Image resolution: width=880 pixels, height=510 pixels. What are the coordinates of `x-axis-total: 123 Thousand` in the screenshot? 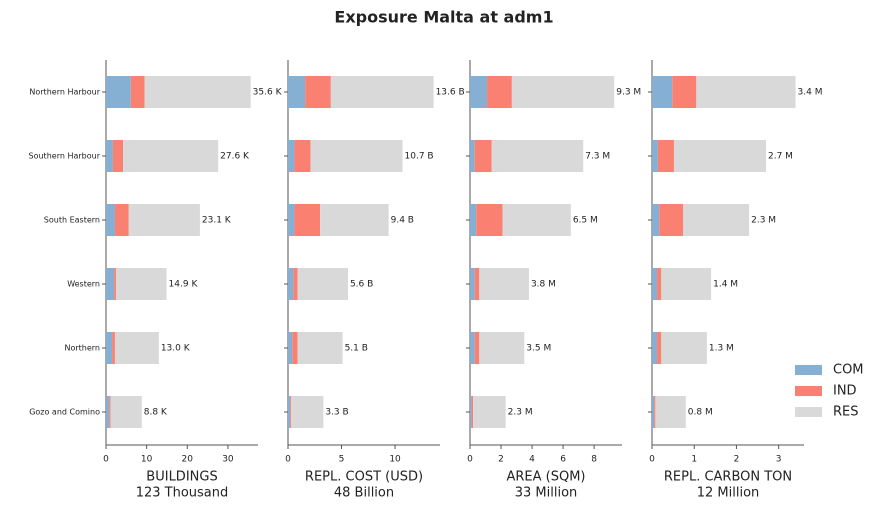 It's located at (182, 493).